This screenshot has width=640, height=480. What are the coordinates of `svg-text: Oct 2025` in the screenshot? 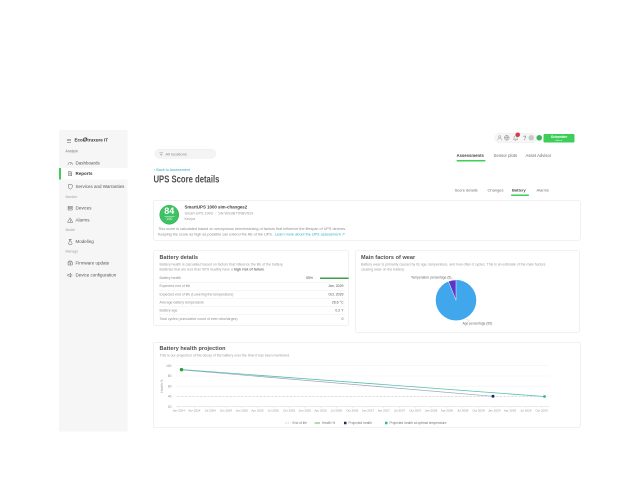 It's located at (289, 411).